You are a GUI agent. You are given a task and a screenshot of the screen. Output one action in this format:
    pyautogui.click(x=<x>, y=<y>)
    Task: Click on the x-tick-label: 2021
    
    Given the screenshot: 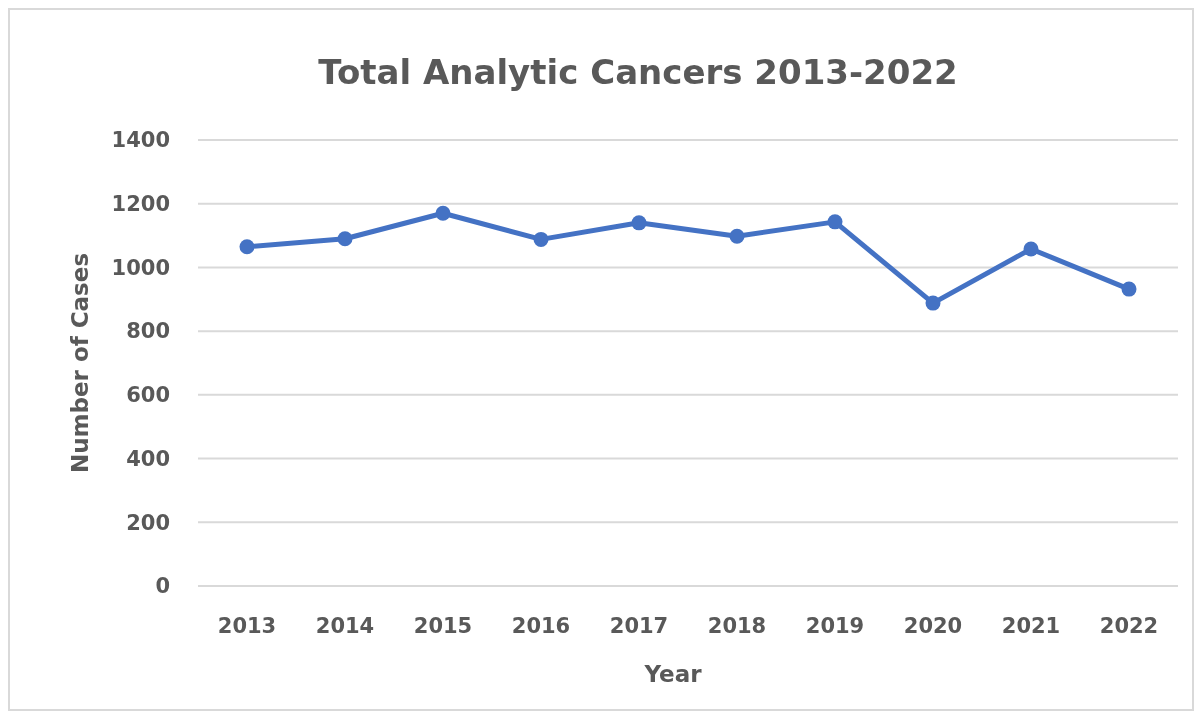 What is the action you would take?
    pyautogui.click(x=1031, y=626)
    